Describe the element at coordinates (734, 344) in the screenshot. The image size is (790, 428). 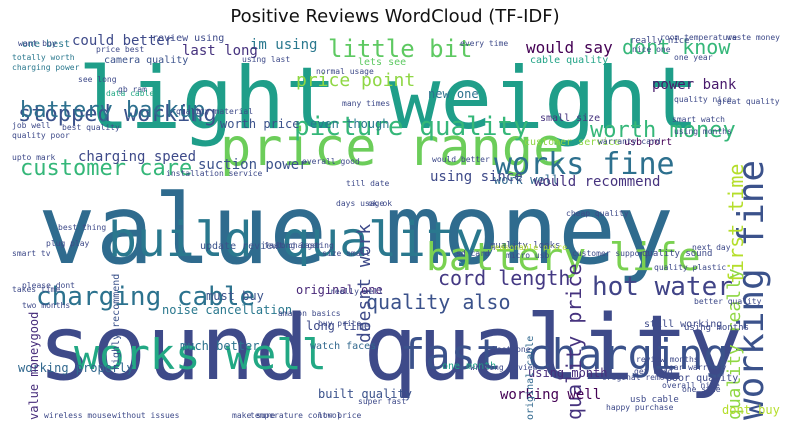
I see `cloud-word: quality really` at that location.